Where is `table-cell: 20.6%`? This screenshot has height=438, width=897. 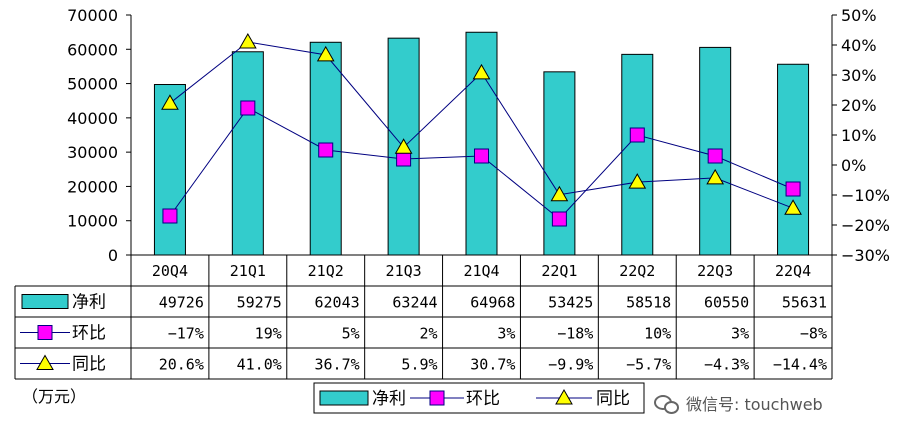
table-cell: 20.6% is located at coordinates (181, 365).